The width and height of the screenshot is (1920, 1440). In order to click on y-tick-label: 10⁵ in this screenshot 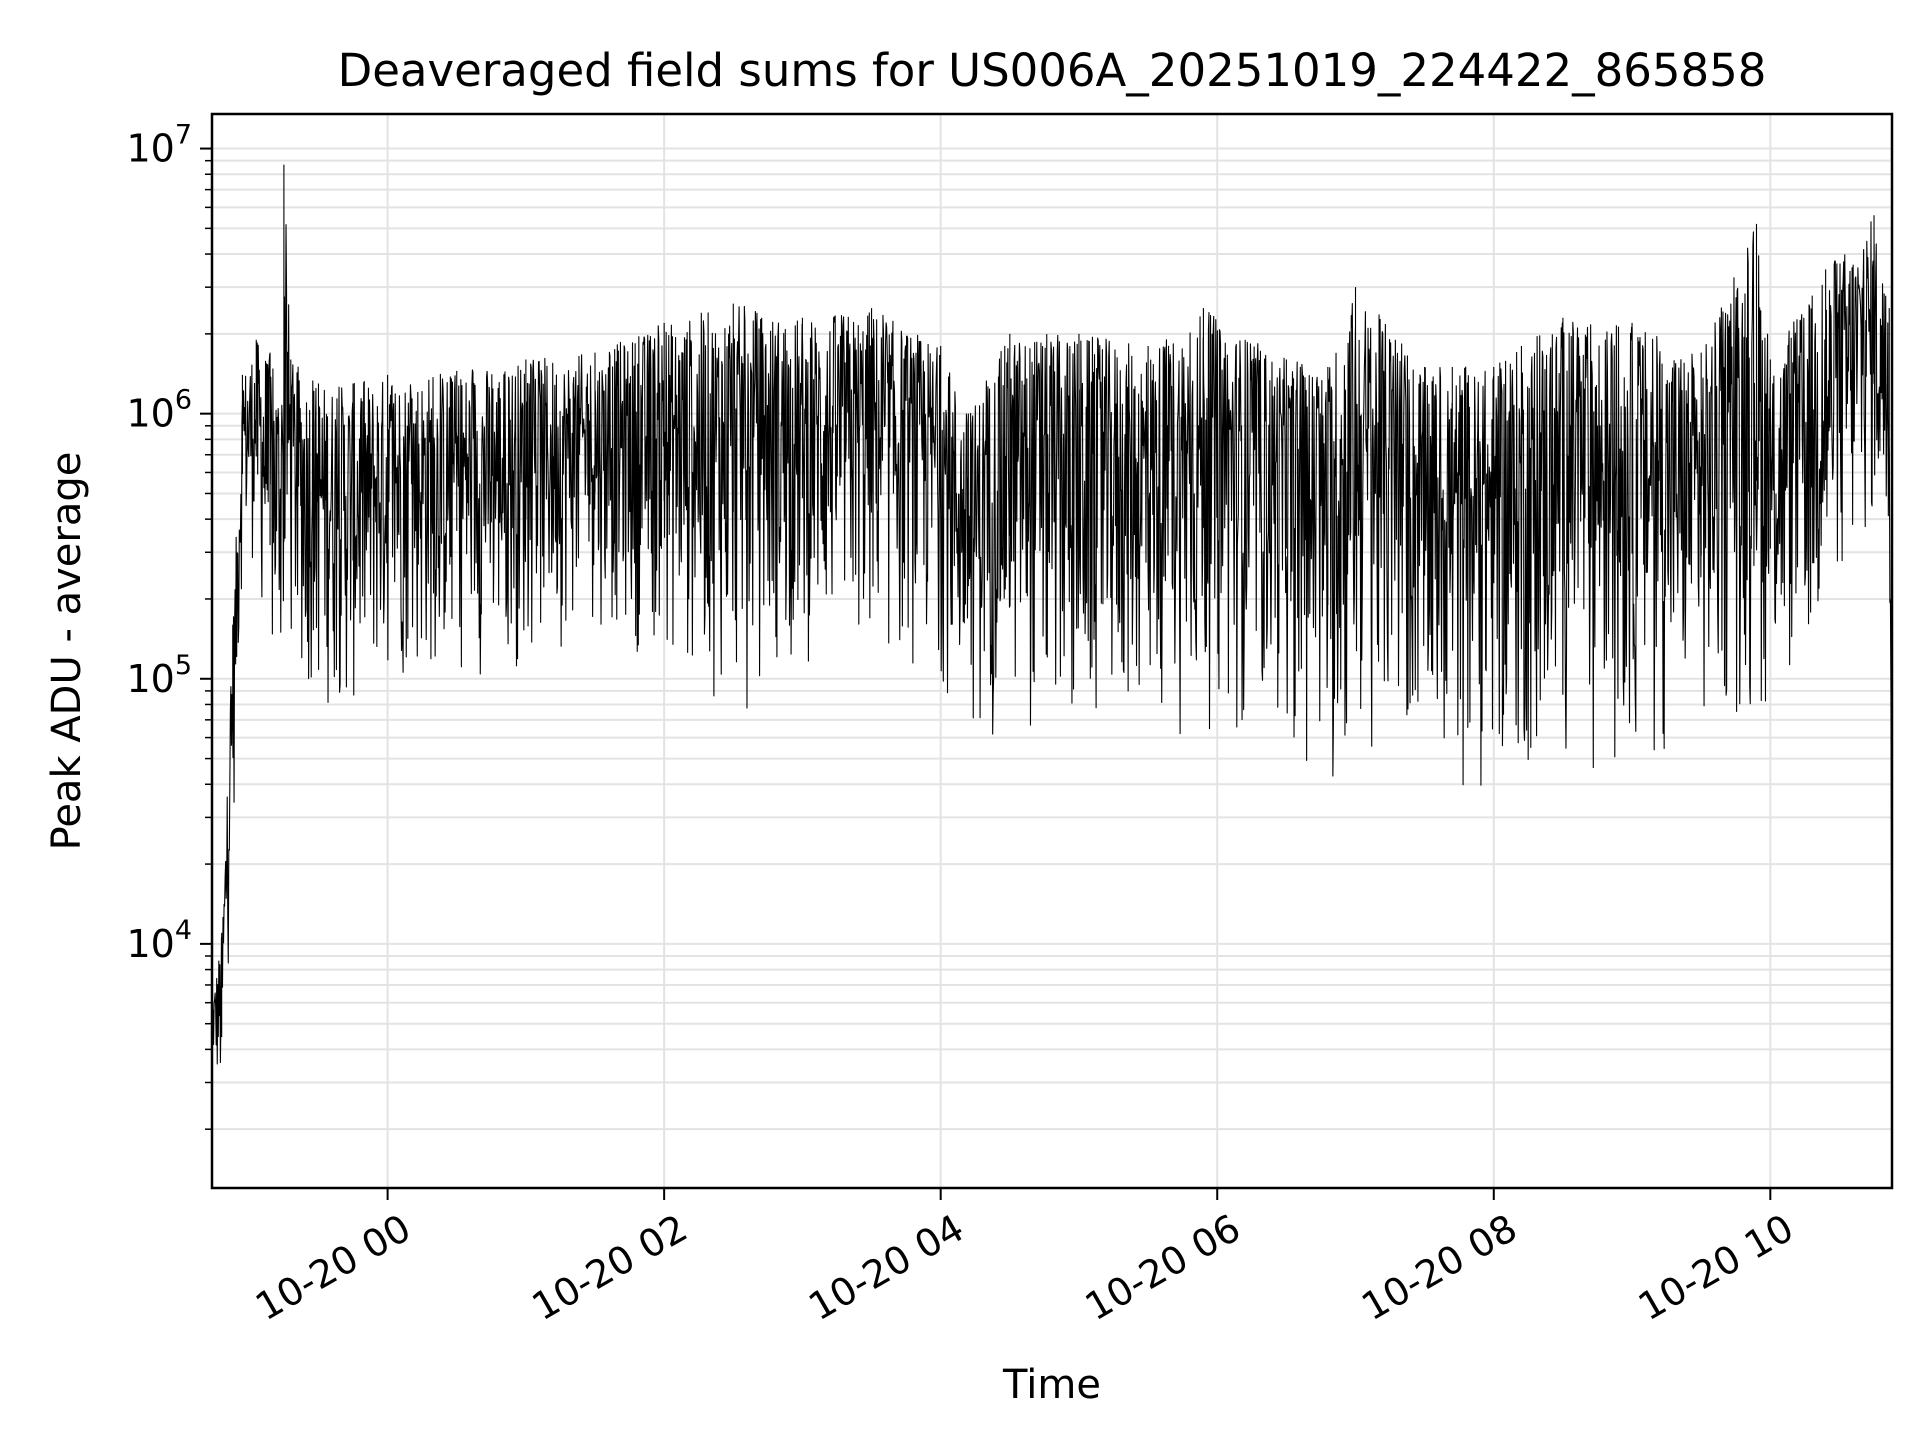, I will do `click(159, 675)`.